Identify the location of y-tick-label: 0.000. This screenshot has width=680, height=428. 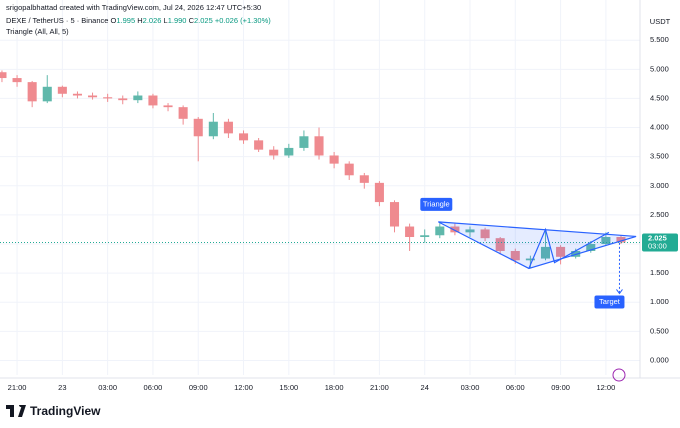
(659, 359).